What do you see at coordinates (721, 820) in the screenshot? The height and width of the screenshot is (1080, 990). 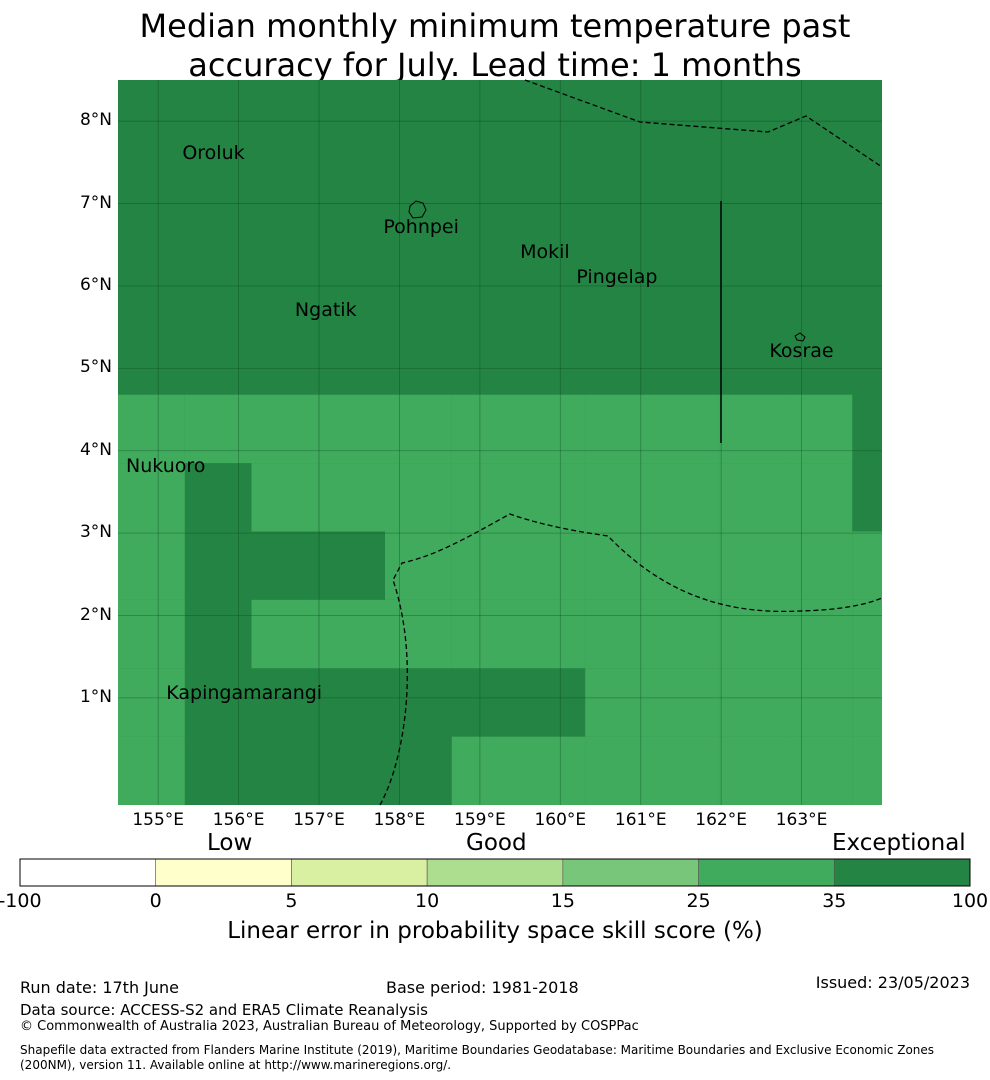 I see `longitude-label: 162°E` at bounding box center [721, 820].